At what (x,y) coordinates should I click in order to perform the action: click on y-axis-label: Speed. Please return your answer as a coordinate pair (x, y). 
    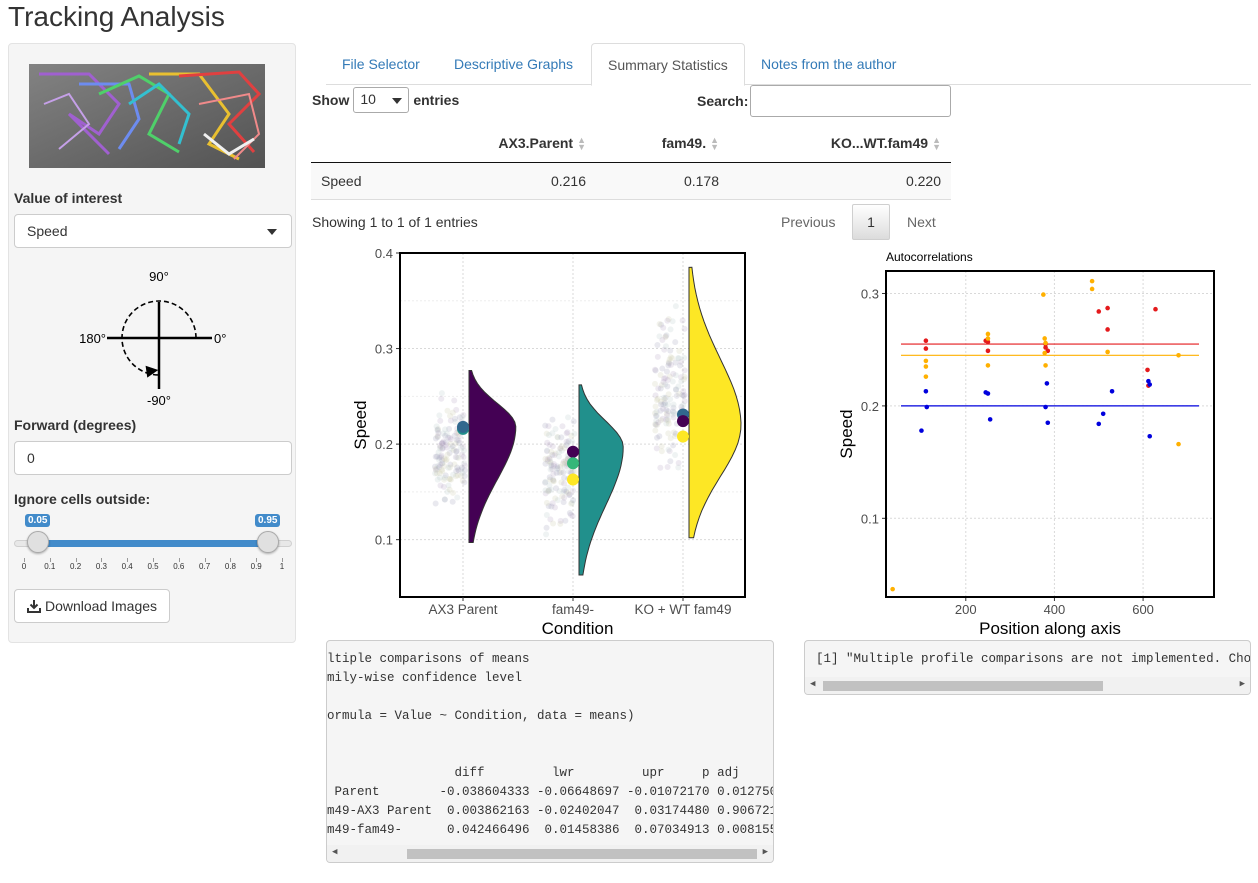
    Looking at the image, I should click on (360, 424).